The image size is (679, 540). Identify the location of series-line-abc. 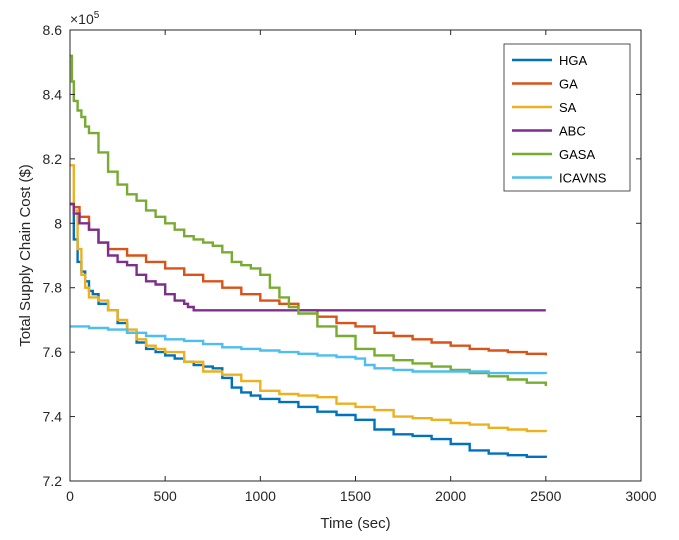
(308, 257).